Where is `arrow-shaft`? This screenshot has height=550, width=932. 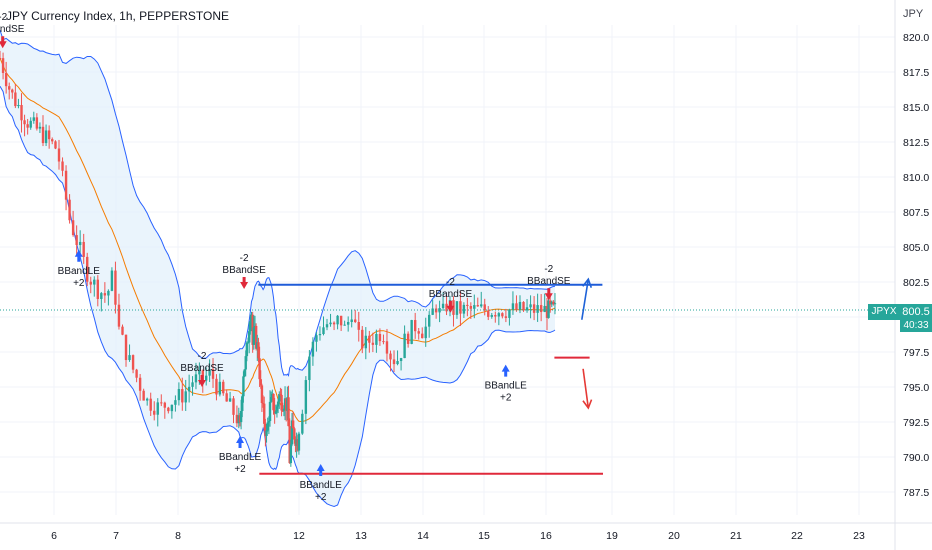 arrow-shaft is located at coordinates (586, 388).